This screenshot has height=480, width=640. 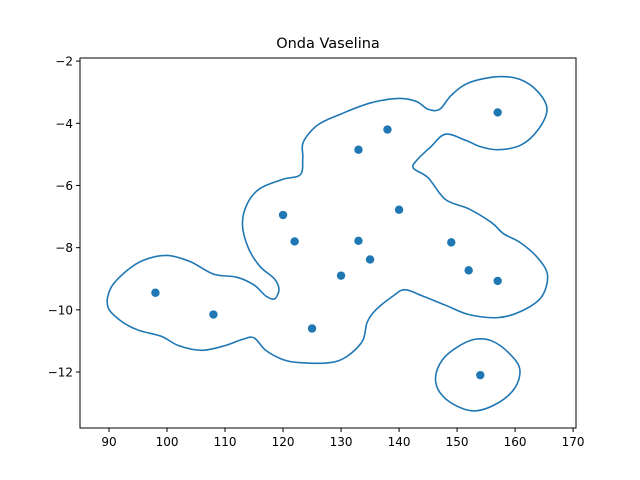 What do you see at coordinates (64, 186) in the screenshot?
I see `y-tick-label: −6` at bounding box center [64, 186].